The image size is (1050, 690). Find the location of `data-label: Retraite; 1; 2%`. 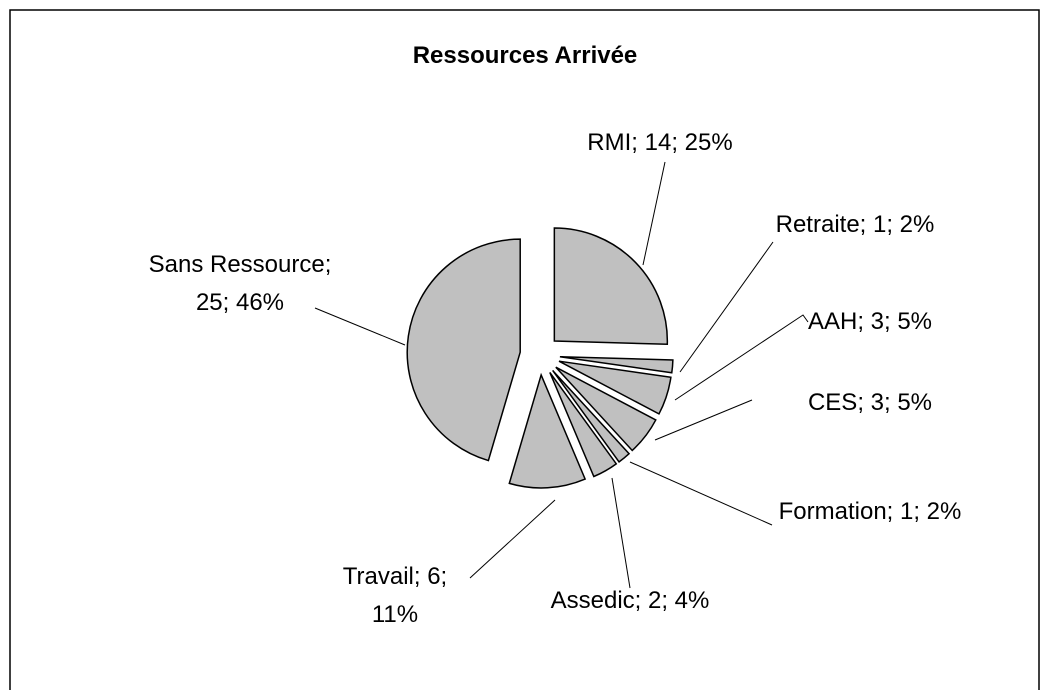

data-label: Retraite; 1; 2% is located at coordinates (855, 224).